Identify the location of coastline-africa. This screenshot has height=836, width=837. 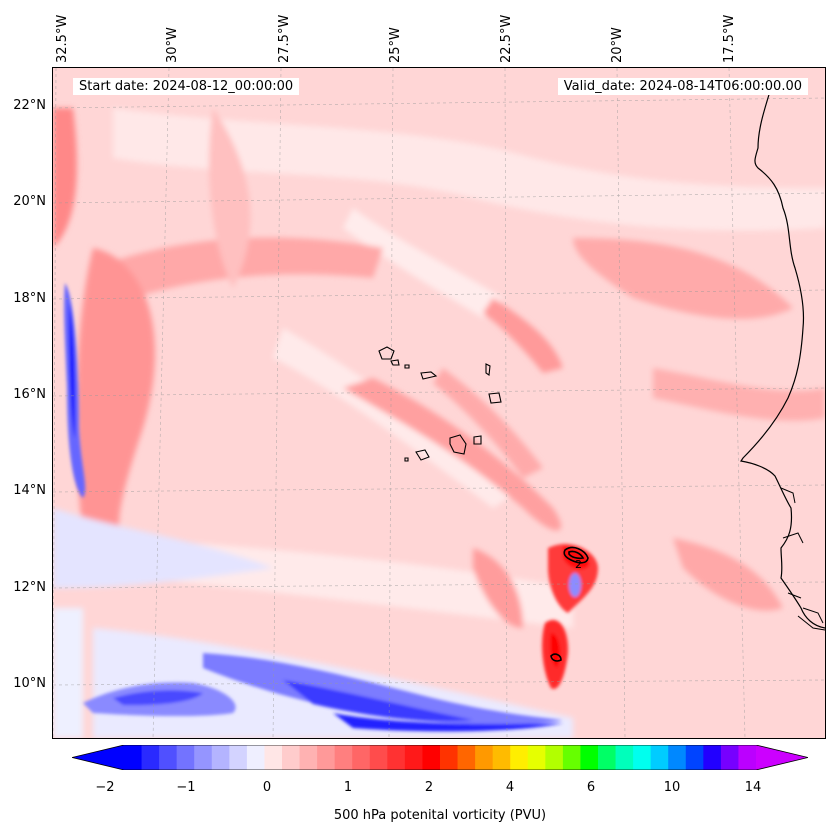
(782, 358).